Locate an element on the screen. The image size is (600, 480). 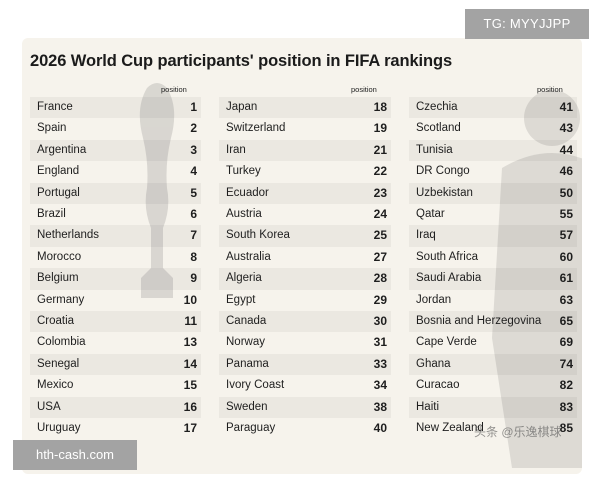
site-badge: hth-cash.com is located at coordinates (75, 455).